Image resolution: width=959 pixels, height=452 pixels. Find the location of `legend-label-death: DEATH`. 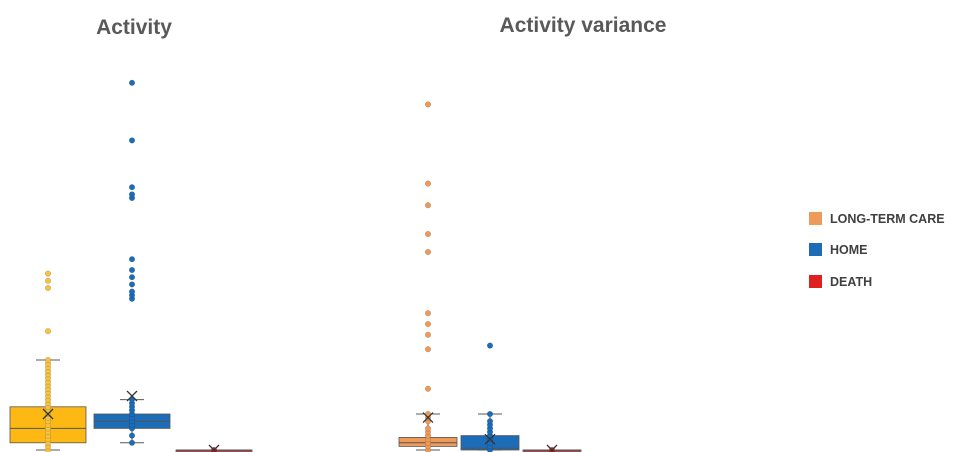

legend-label-death: DEATH is located at coordinates (851, 282).